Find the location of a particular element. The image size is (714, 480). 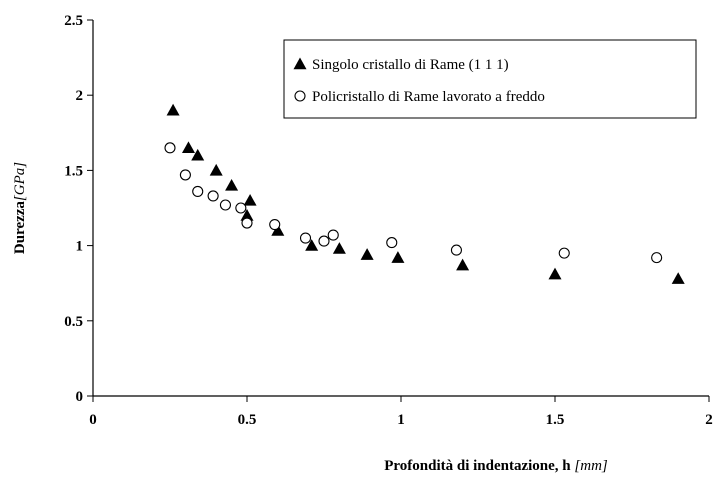

y-tick-label: 2 is located at coordinates (80, 96).